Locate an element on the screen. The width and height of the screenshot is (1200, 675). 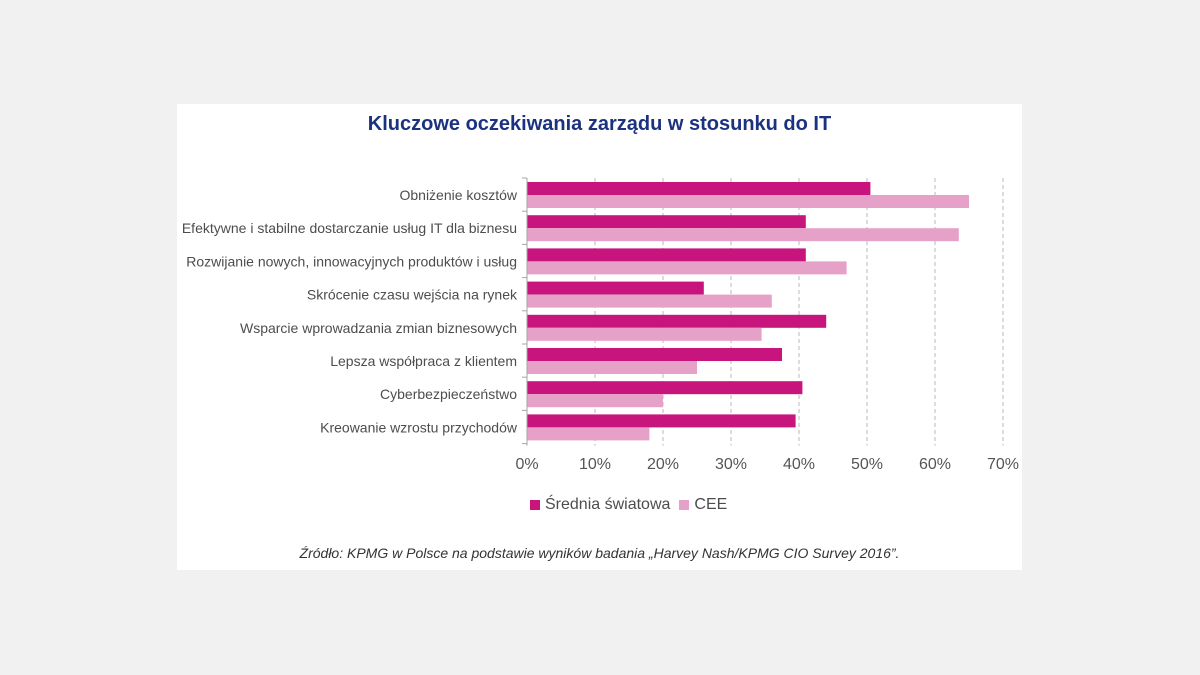
x-tick-label: 10% is located at coordinates (595, 464).